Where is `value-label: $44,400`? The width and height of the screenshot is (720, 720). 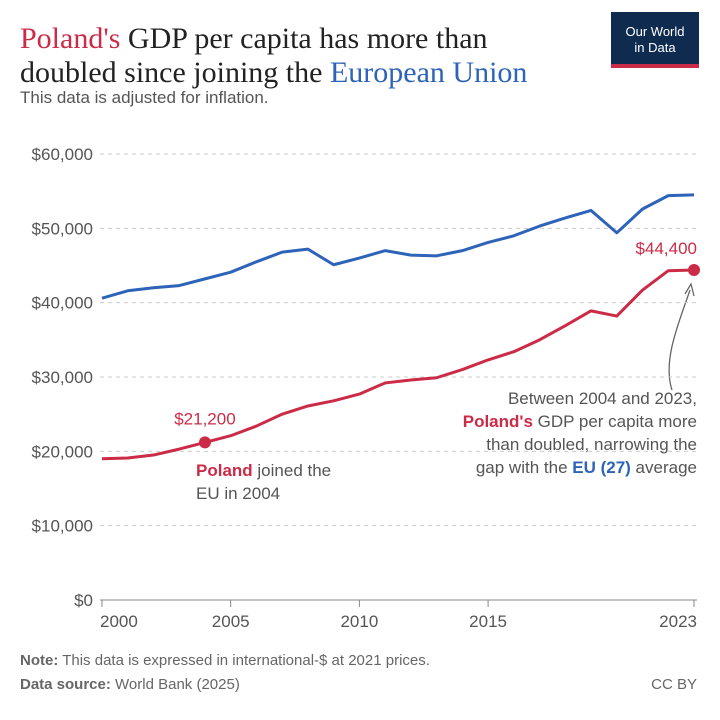
value-label: $44,400 is located at coordinates (666, 248).